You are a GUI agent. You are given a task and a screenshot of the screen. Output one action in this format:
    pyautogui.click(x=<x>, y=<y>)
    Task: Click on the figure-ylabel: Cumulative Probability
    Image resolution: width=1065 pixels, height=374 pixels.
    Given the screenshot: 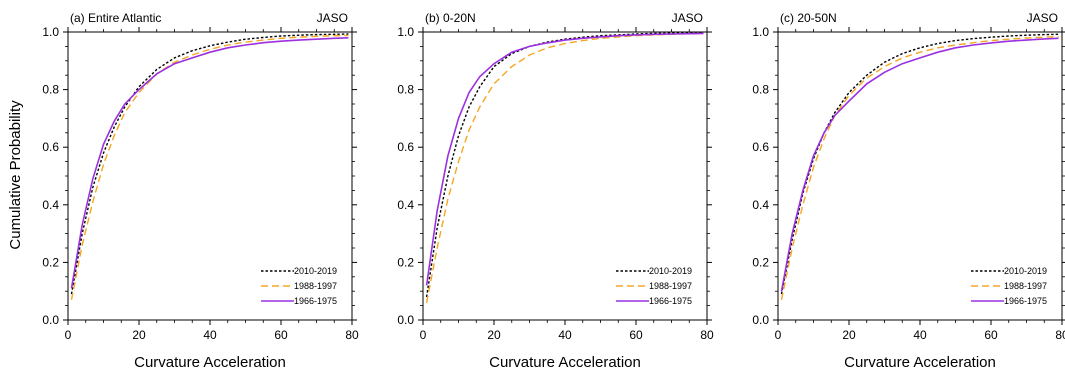 What is the action you would take?
    pyautogui.click(x=15, y=175)
    